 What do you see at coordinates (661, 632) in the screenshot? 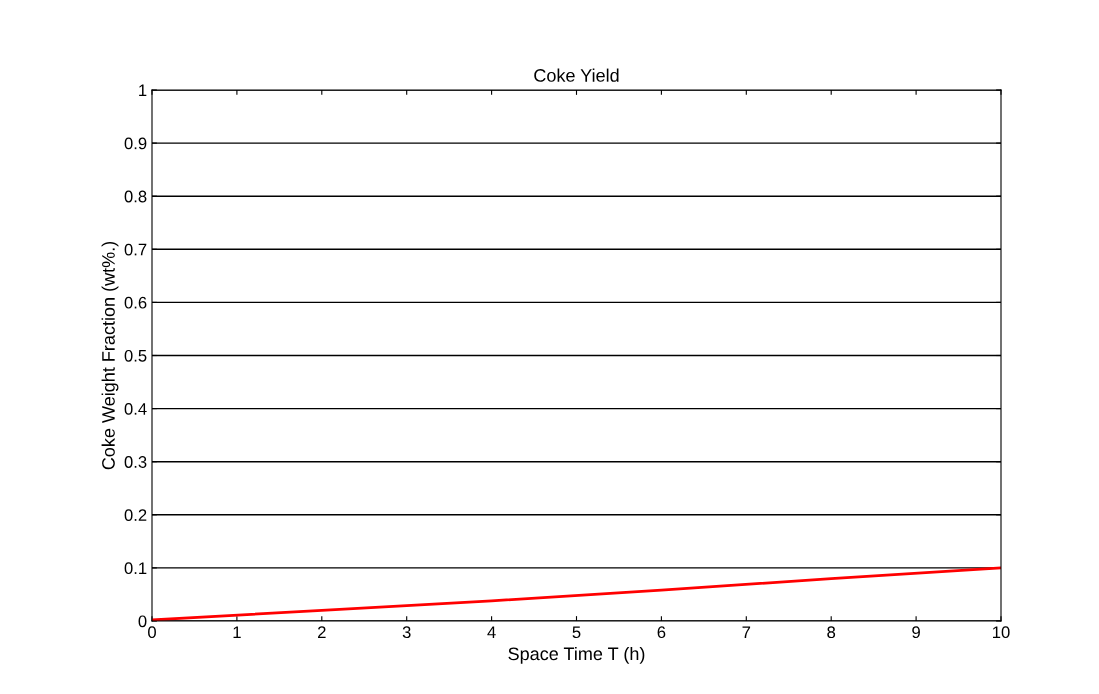
I see `x-tick-label: 6` at bounding box center [661, 632].